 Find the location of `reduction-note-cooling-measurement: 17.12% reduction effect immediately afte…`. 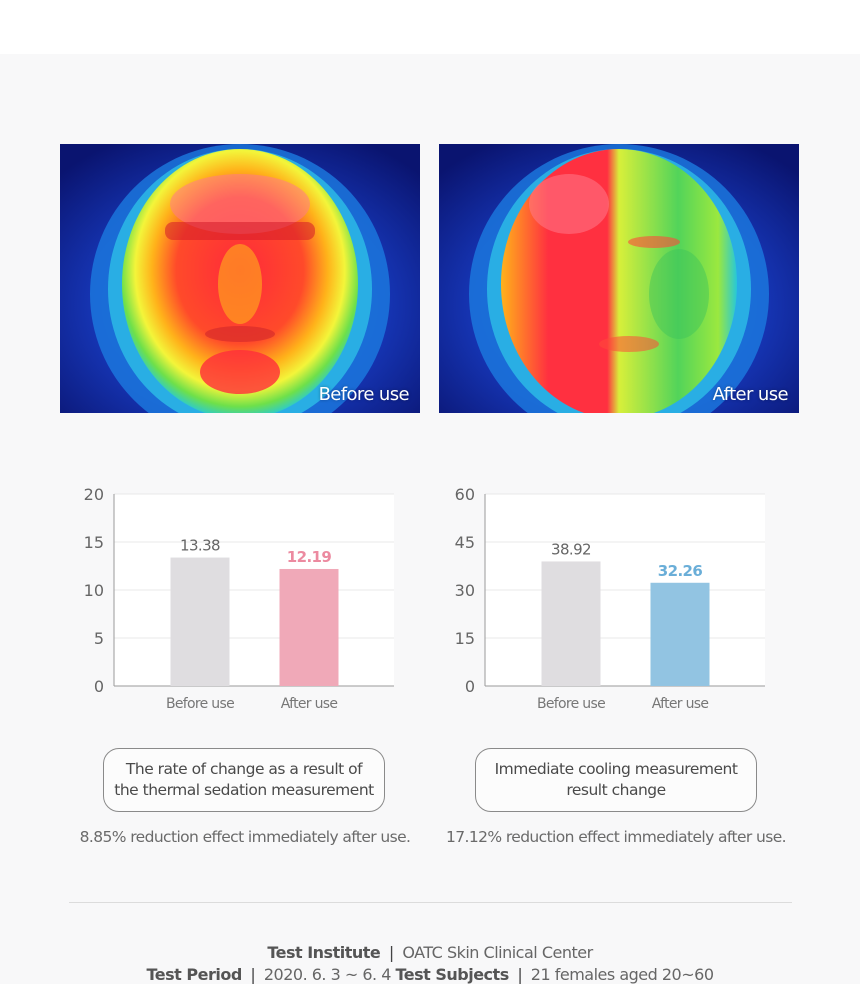

reduction-note-cooling-measurement: 17.12% reduction effect immediately afte… is located at coordinates (616, 837).